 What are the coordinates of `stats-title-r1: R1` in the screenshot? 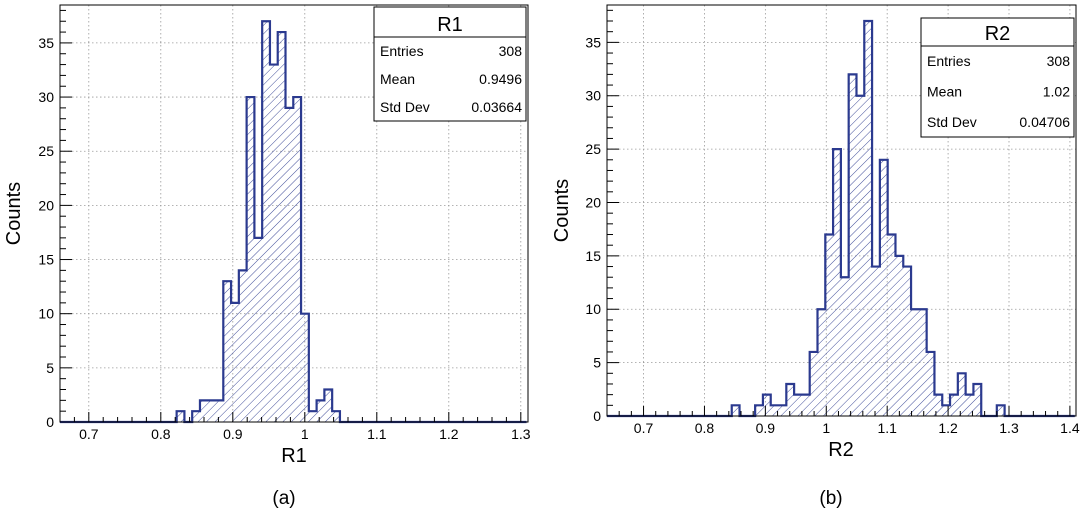 It's located at (450, 25).